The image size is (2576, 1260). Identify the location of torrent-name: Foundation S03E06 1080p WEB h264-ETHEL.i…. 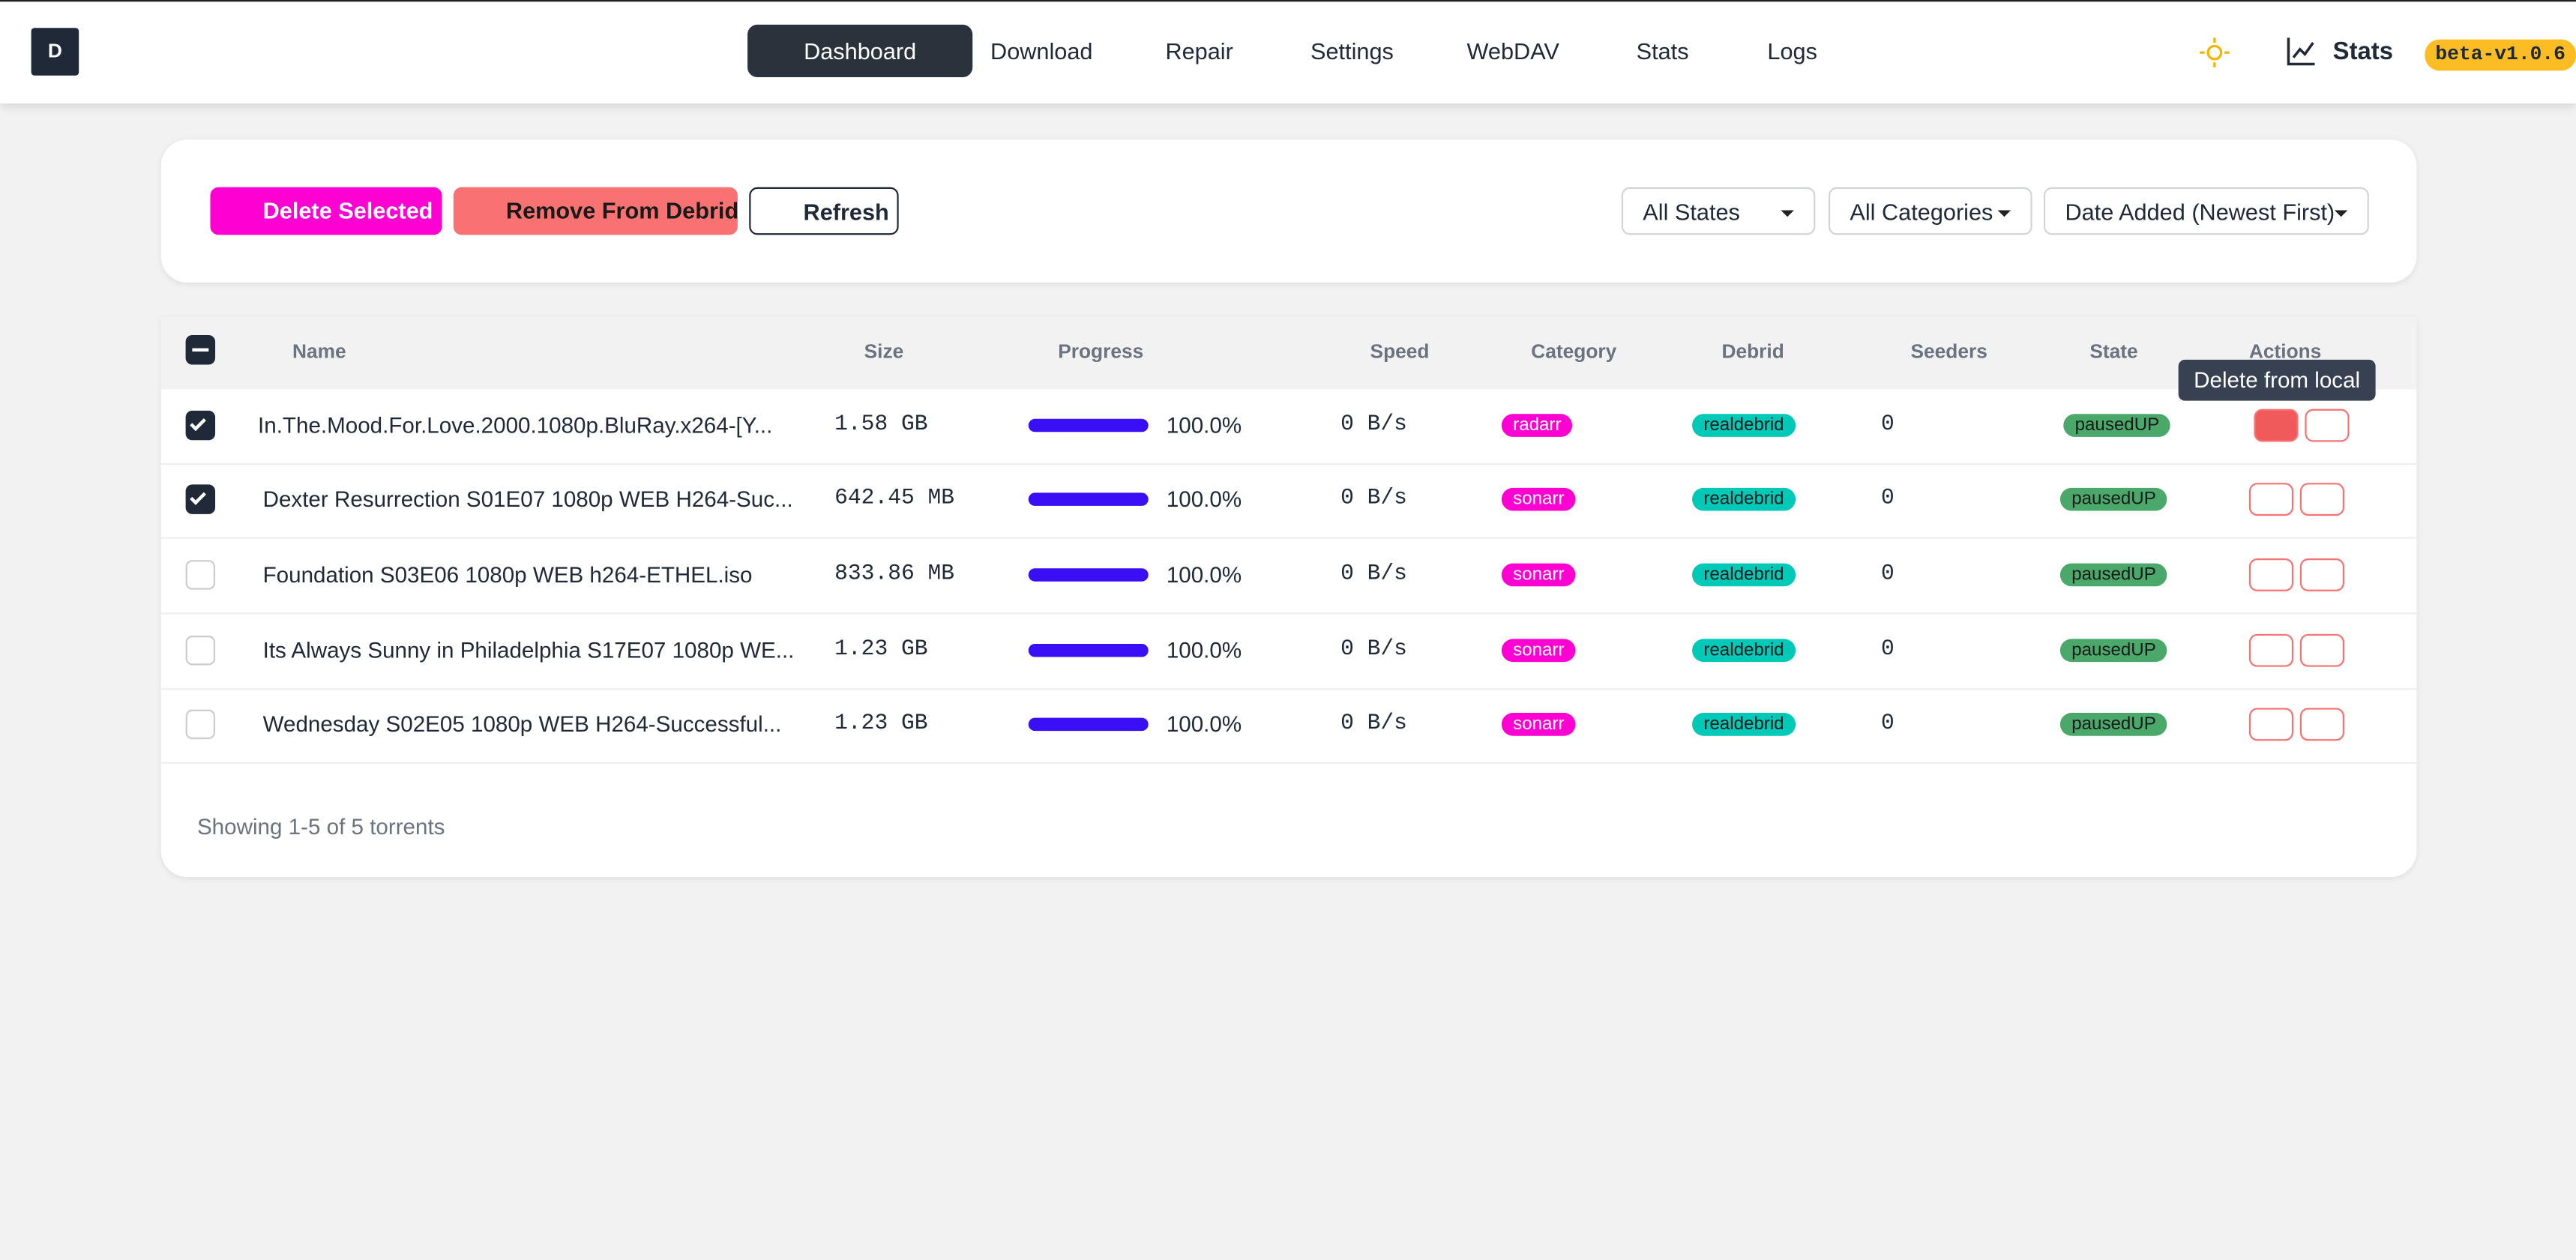
(508, 575).